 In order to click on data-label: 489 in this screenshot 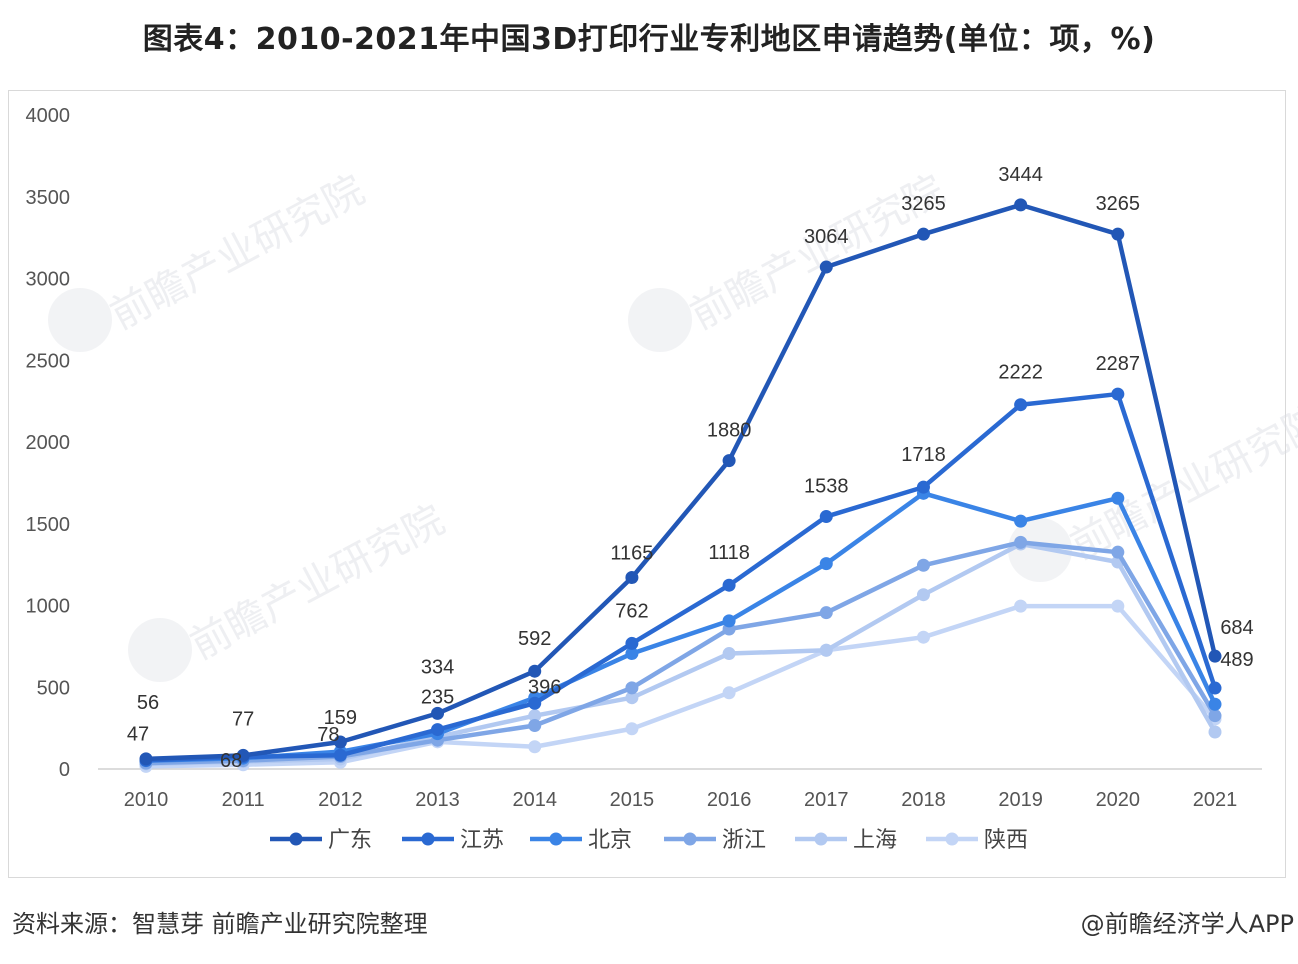, I will do `click(1236, 660)`.